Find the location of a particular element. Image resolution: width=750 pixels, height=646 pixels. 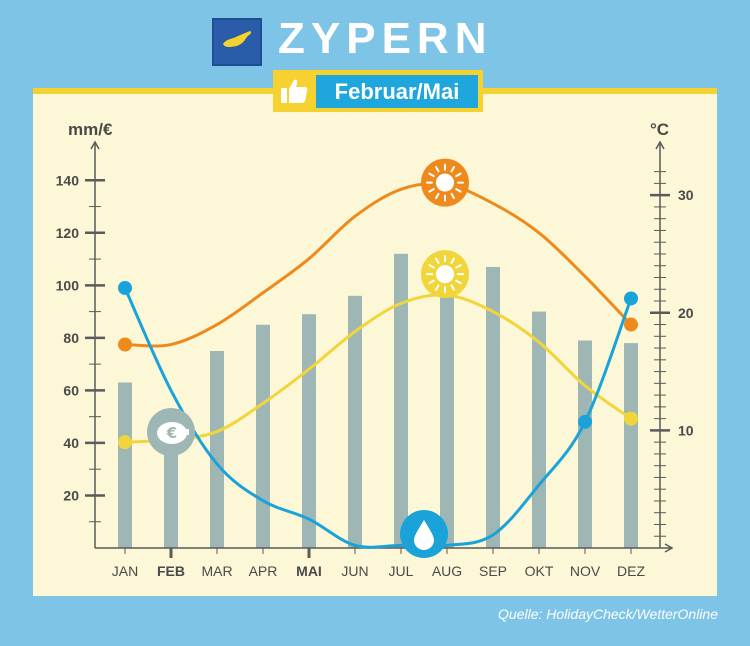

water-temperature-sun-icon is located at coordinates (445, 274).